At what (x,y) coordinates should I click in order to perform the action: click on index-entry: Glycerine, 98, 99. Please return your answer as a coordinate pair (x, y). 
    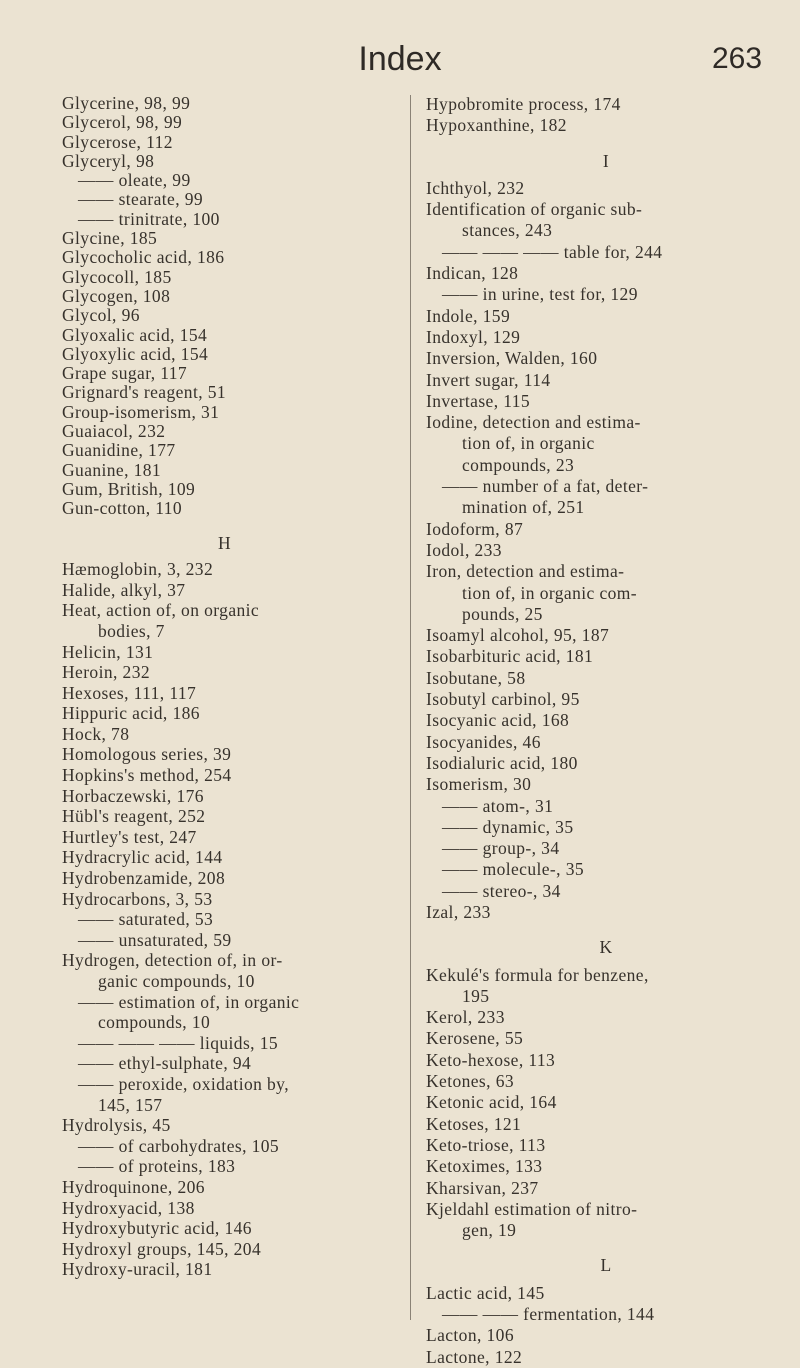
    Looking at the image, I should click on (126, 103).